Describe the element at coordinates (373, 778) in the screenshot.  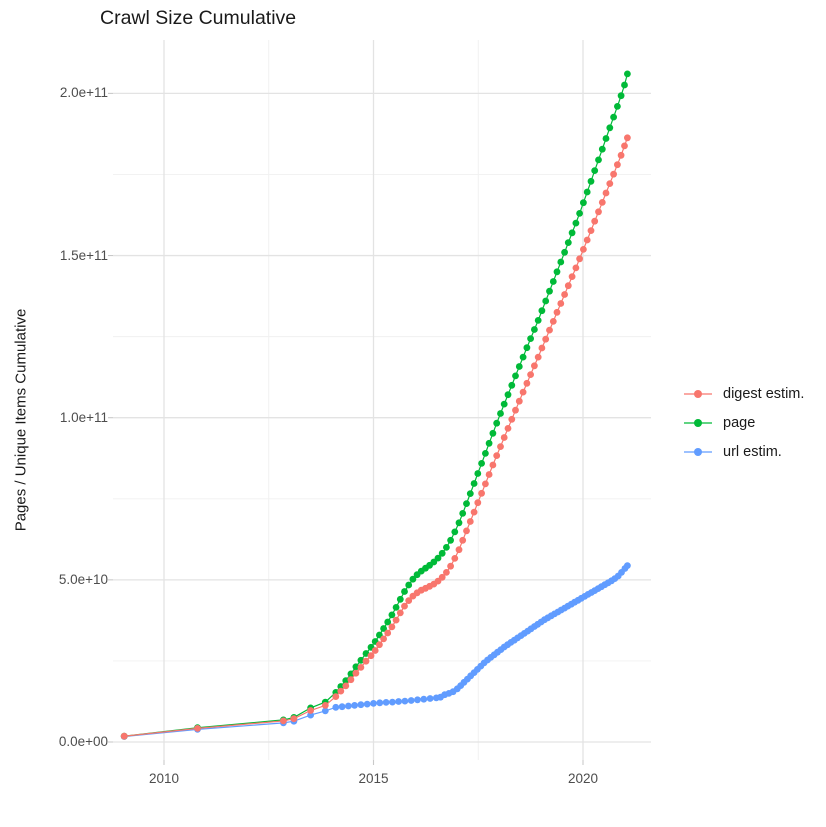
I see `x-tick-label-1: 2015` at that location.